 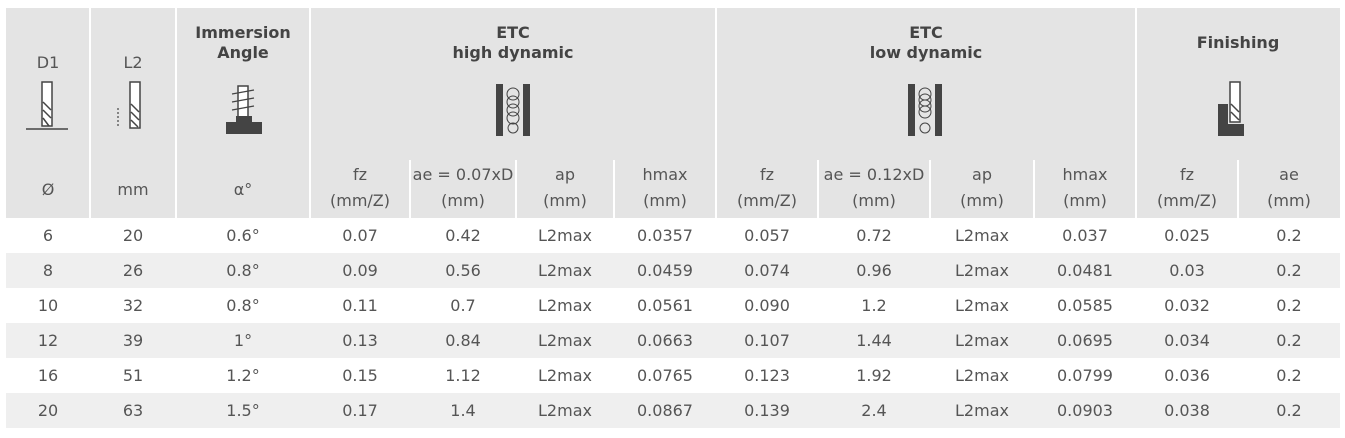 I want to click on group-title-line: Finishing, so click(x=1238, y=42).